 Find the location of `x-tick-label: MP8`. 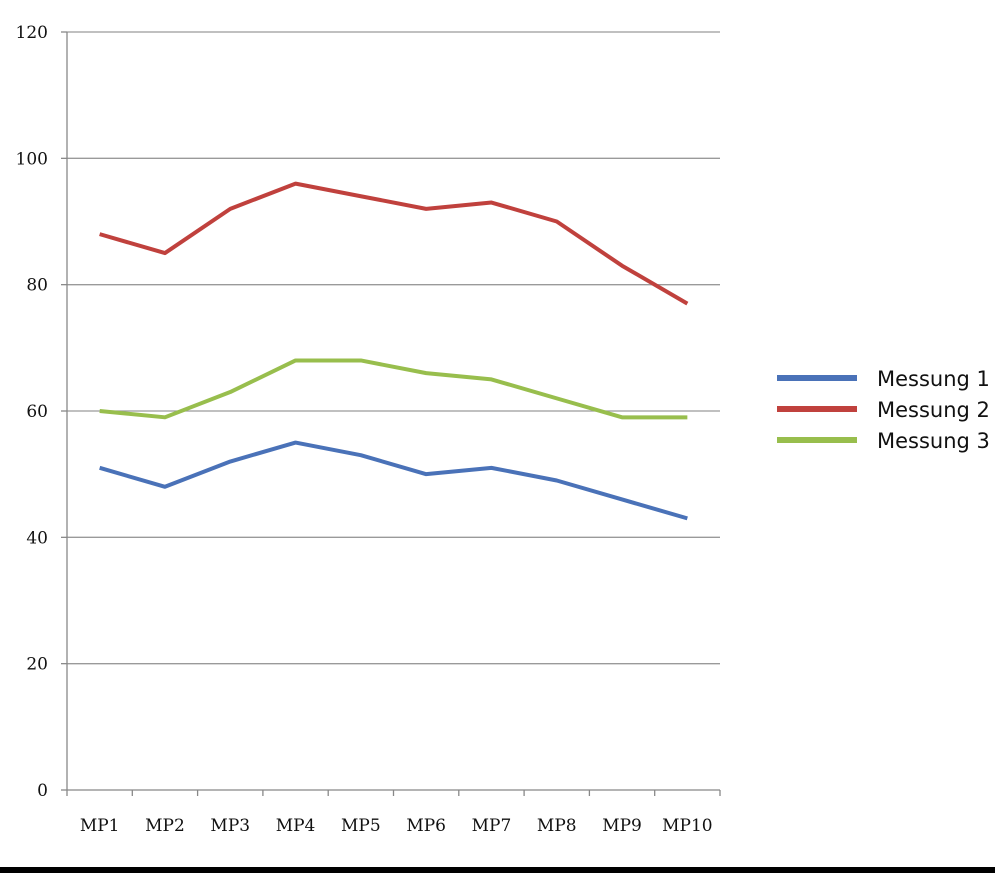

x-tick-label: MP8 is located at coordinates (557, 826).